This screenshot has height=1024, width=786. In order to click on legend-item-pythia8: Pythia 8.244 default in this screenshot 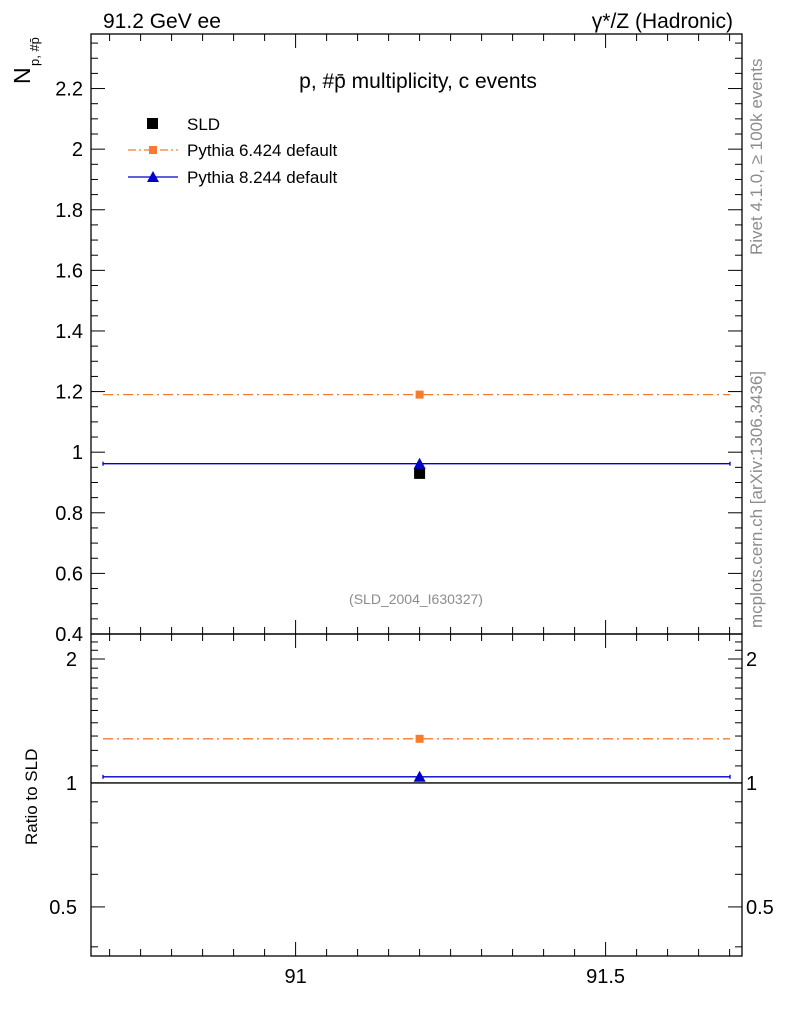, I will do `click(233, 177)`.